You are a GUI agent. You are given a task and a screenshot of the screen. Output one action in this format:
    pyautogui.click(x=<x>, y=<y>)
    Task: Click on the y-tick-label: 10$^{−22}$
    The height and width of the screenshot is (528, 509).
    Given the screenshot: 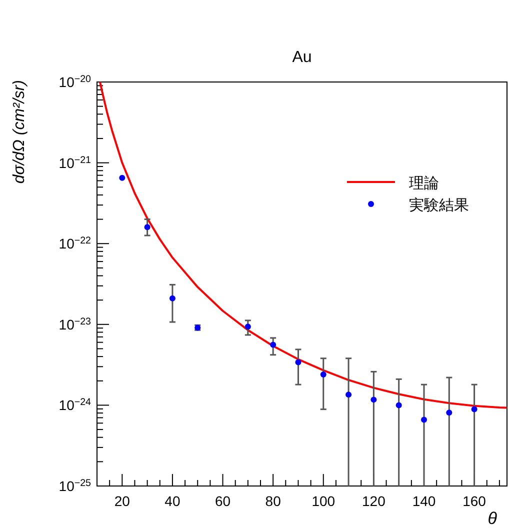 What is the action you would take?
    pyautogui.click(x=74, y=243)
    